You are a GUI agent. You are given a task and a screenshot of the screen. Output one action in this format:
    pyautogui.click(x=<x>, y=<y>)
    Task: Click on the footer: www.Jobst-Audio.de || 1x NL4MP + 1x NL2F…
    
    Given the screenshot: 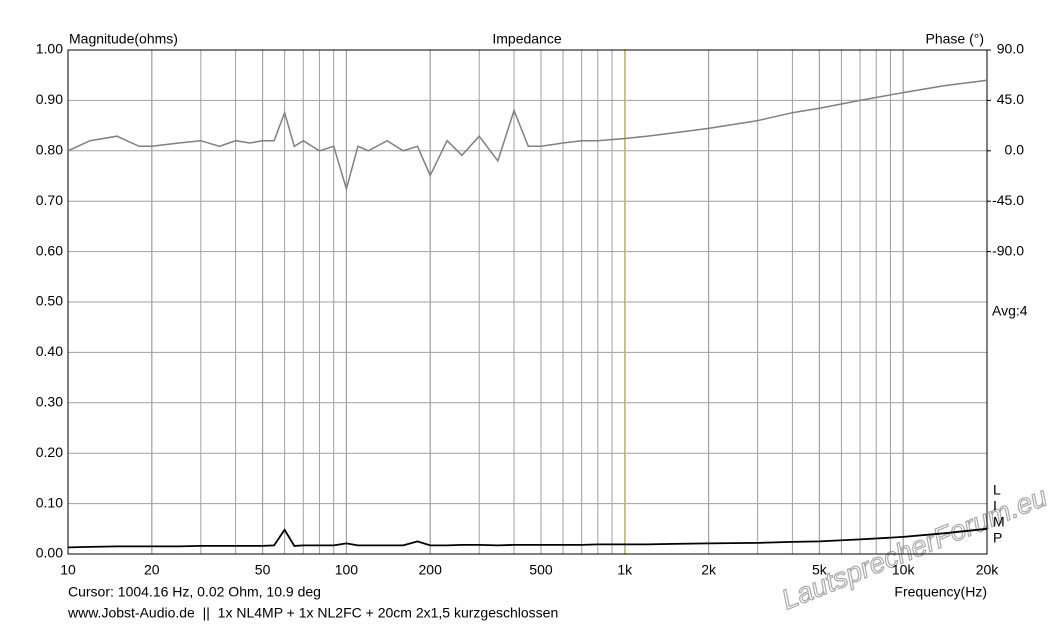 What is the action you would take?
    pyautogui.click(x=312, y=613)
    